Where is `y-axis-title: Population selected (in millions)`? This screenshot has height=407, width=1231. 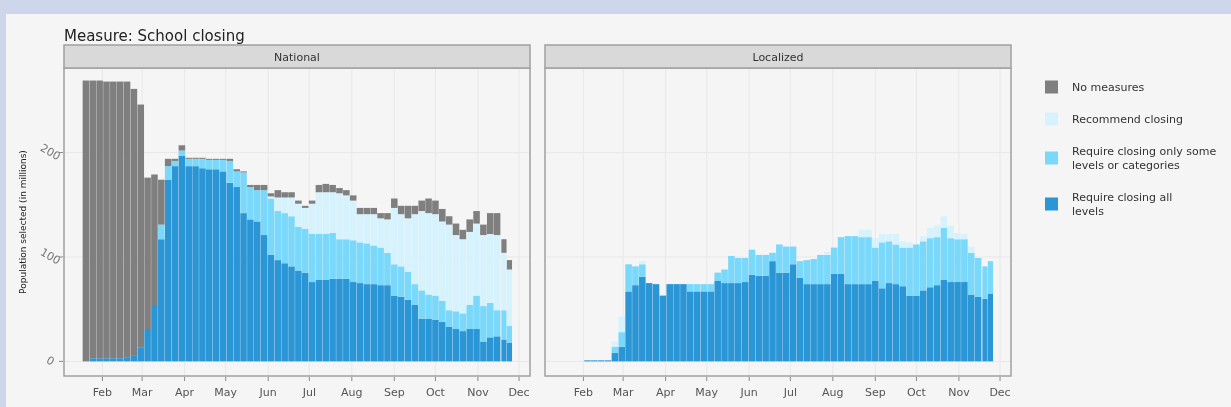
y-axis-title: Population selected (in millions) is located at coordinates (23, 222).